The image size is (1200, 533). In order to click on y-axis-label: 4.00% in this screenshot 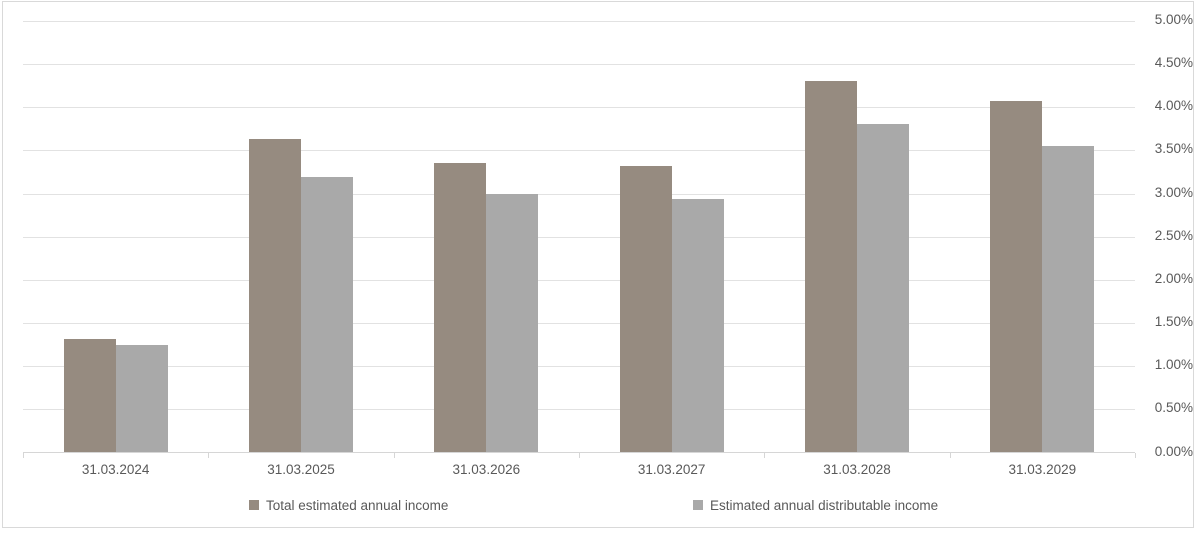, I will do `click(1173, 106)`.